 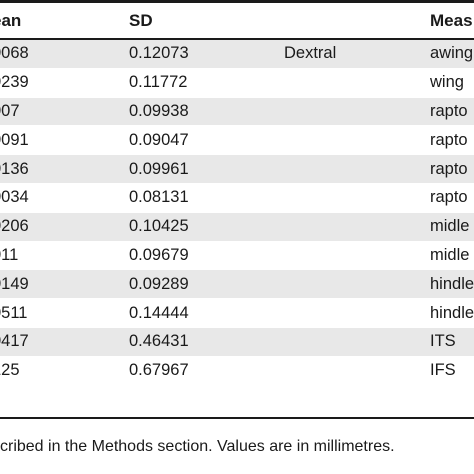 What do you see at coordinates (237, 227) in the screenshot?
I see `table-row: 0206 0.10425 midle` at bounding box center [237, 227].